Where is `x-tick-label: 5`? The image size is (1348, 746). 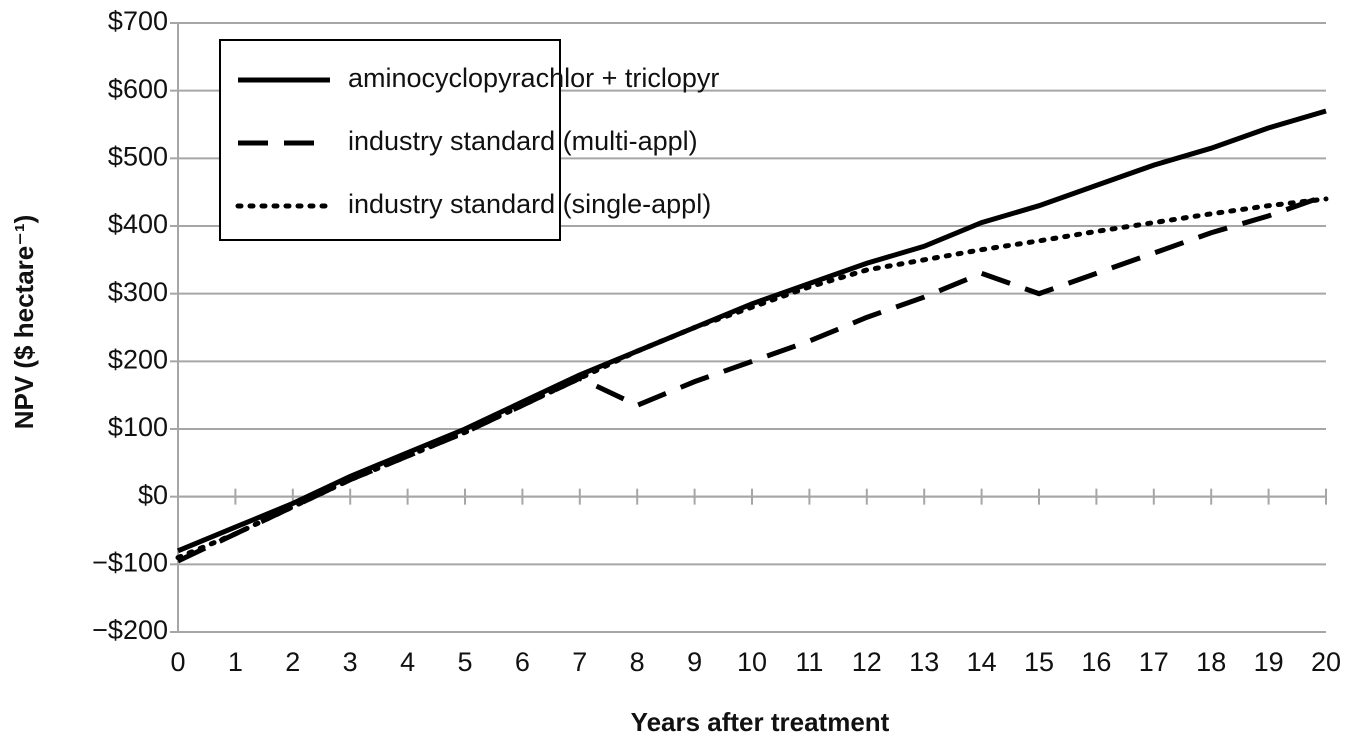
x-tick-label: 5 is located at coordinates (464, 662).